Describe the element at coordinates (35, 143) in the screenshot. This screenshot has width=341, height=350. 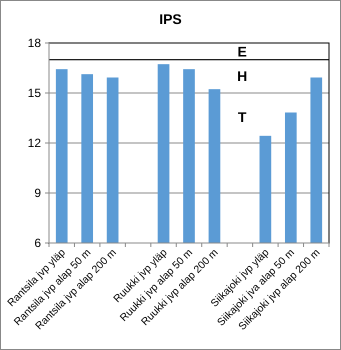
I see `y-tick-label: 12` at that location.